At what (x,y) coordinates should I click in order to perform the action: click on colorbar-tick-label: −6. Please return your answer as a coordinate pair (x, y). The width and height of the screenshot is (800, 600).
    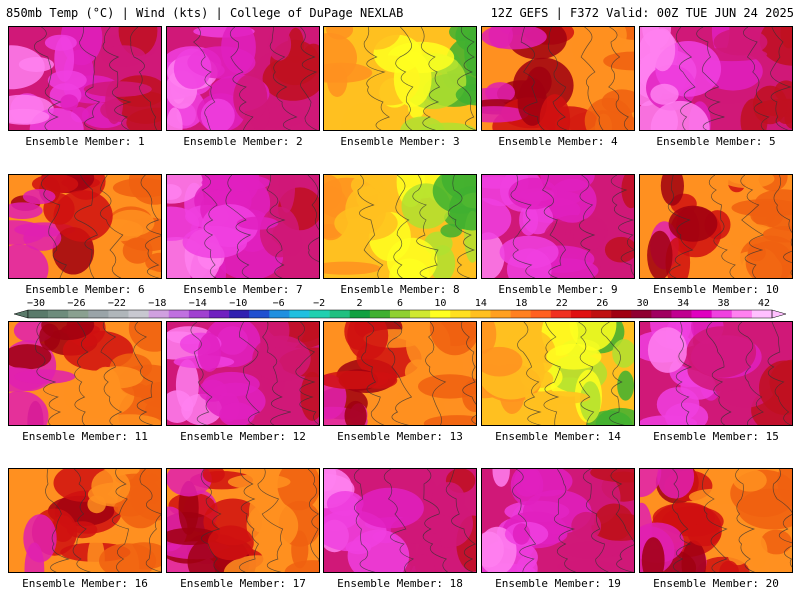
    Looking at the image, I should click on (278, 303).